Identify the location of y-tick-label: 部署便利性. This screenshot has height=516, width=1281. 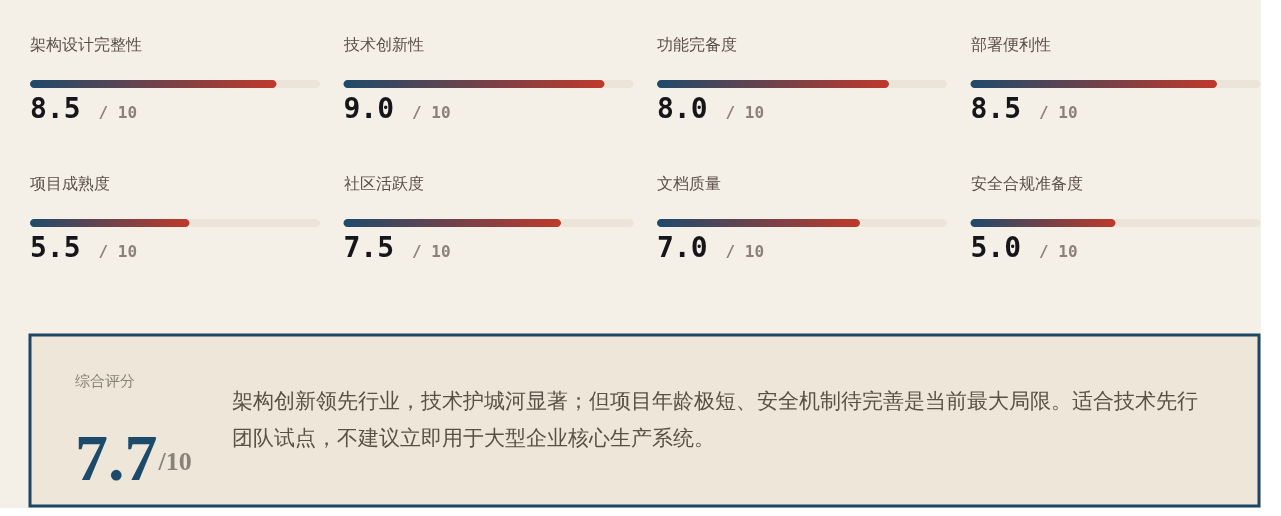
(1010, 44).